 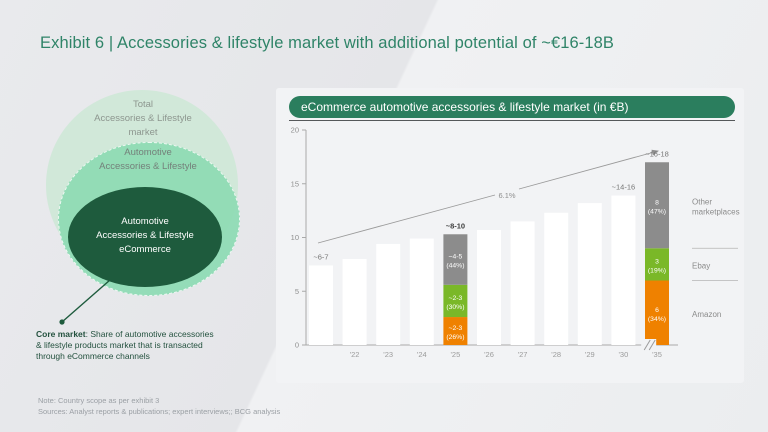 I want to click on chart-title-underline, so click(x=512, y=120).